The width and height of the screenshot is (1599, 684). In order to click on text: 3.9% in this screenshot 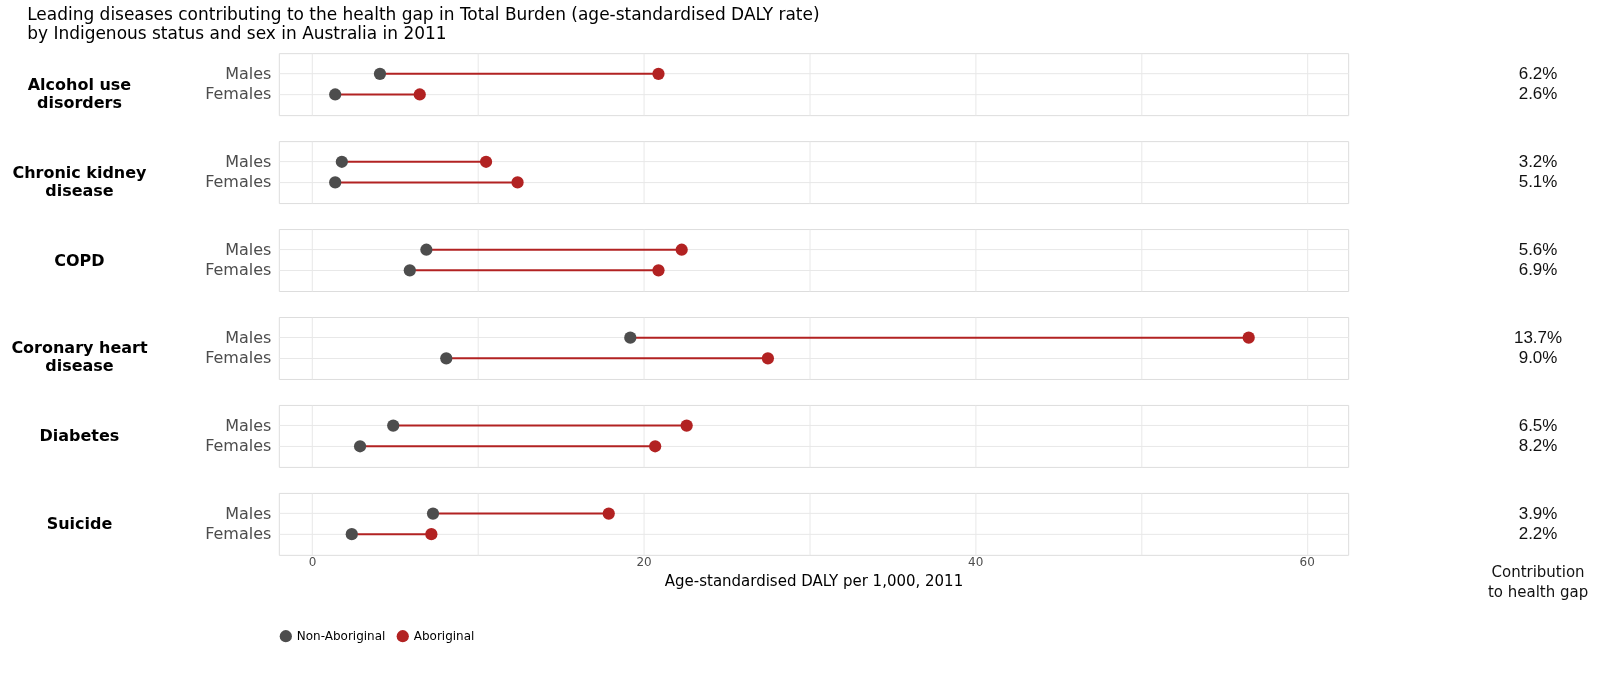, I will do `click(1538, 513)`.